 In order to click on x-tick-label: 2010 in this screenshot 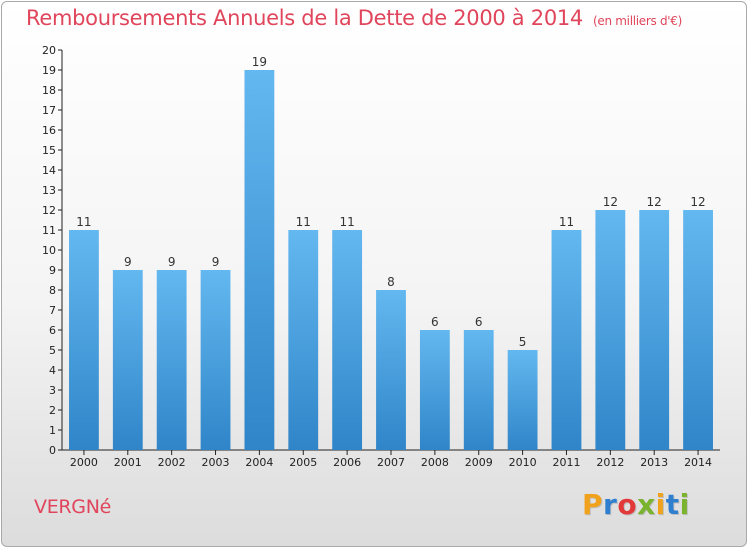, I will do `click(523, 462)`.